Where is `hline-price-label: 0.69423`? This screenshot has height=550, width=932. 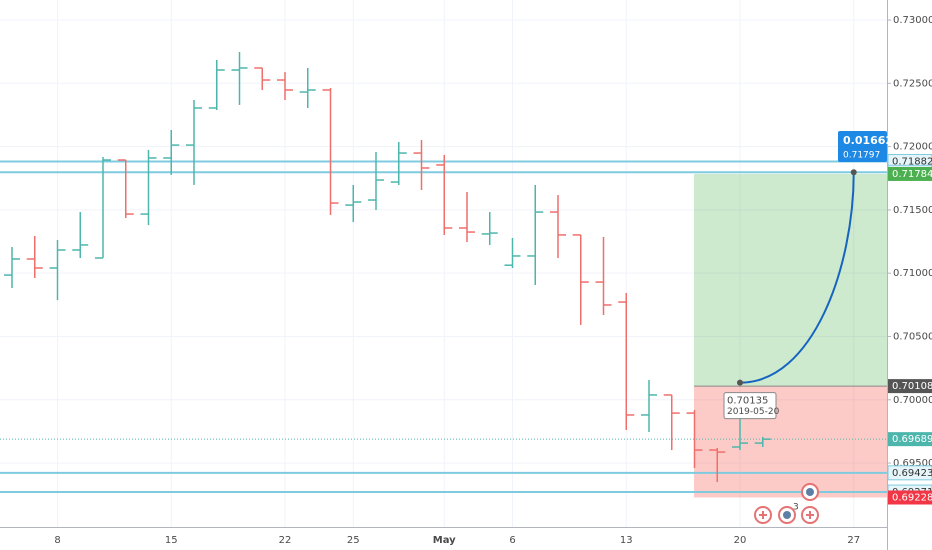 hline-price-label: 0.69423 is located at coordinates (912, 473).